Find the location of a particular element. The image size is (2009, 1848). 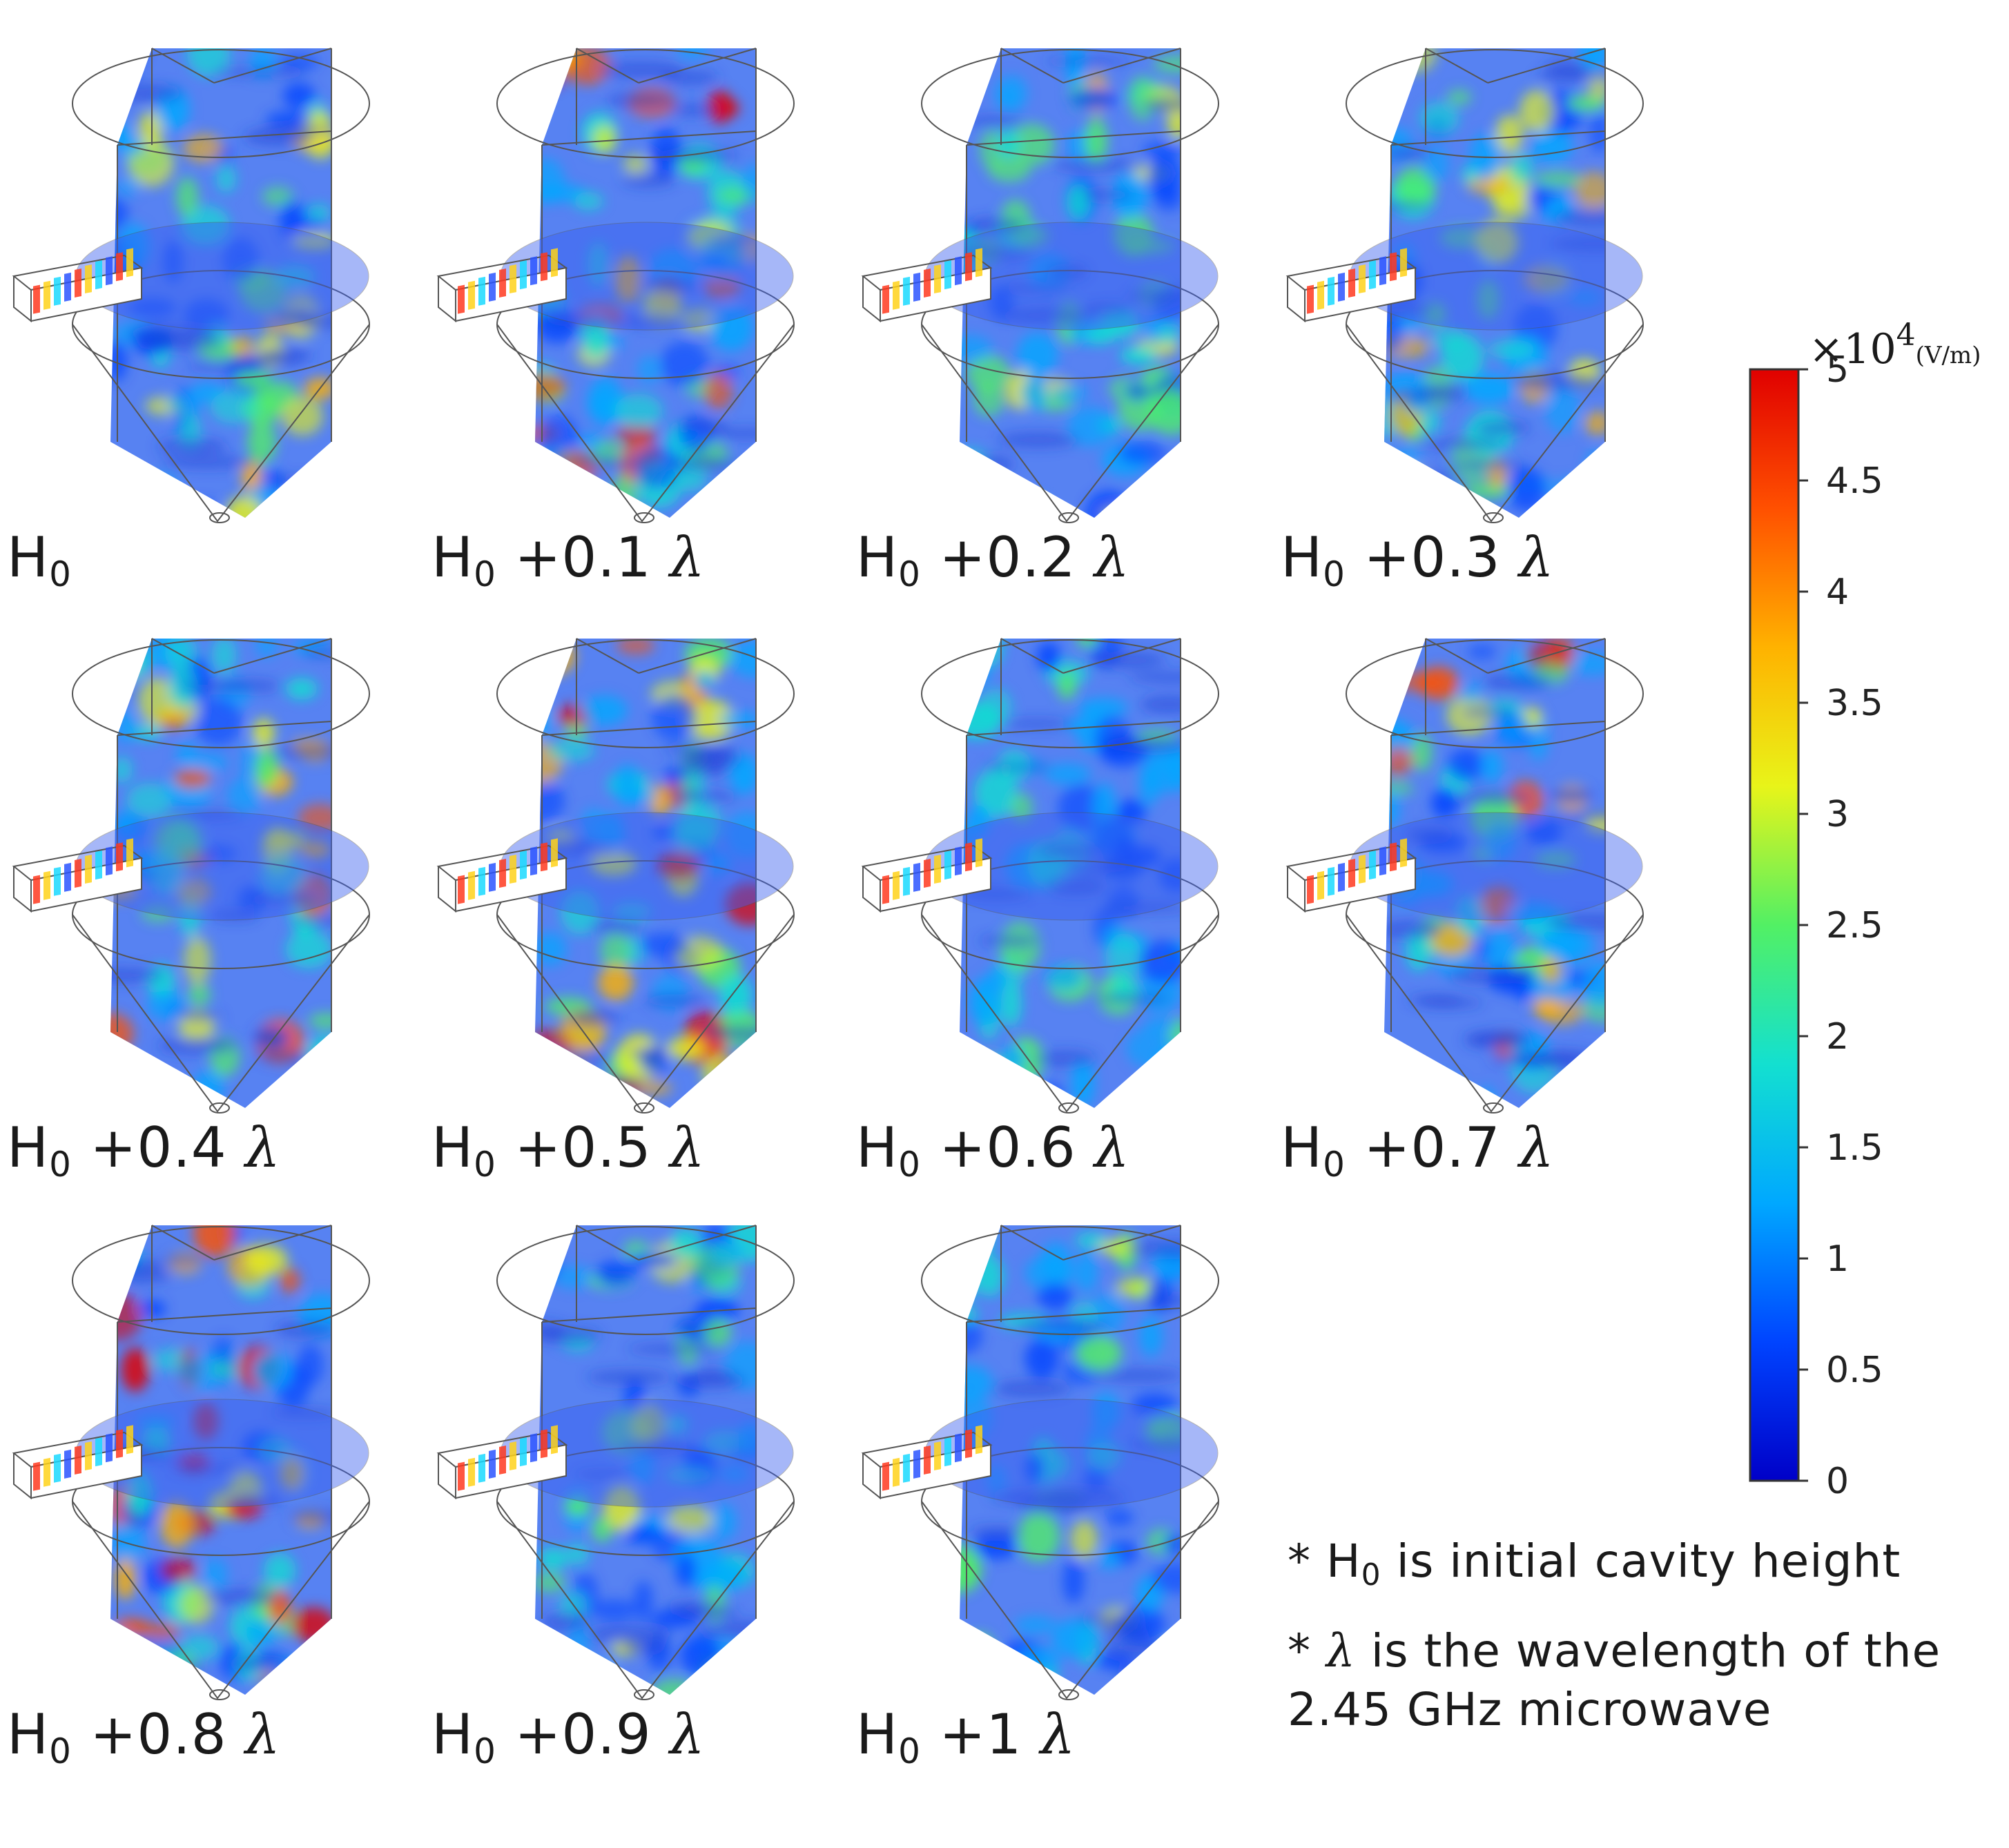

field-panel: H0 +1 λ is located at coordinates (1066, 1490).